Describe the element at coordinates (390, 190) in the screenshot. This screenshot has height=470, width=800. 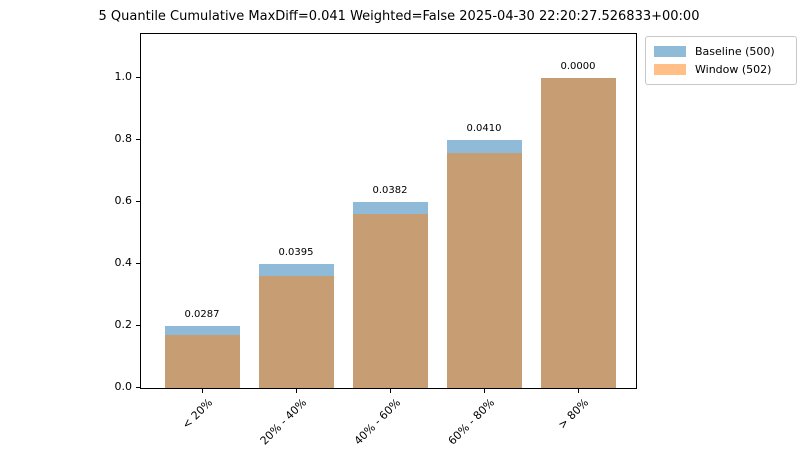
I see `bar-label-2: 0.0382` at that location.